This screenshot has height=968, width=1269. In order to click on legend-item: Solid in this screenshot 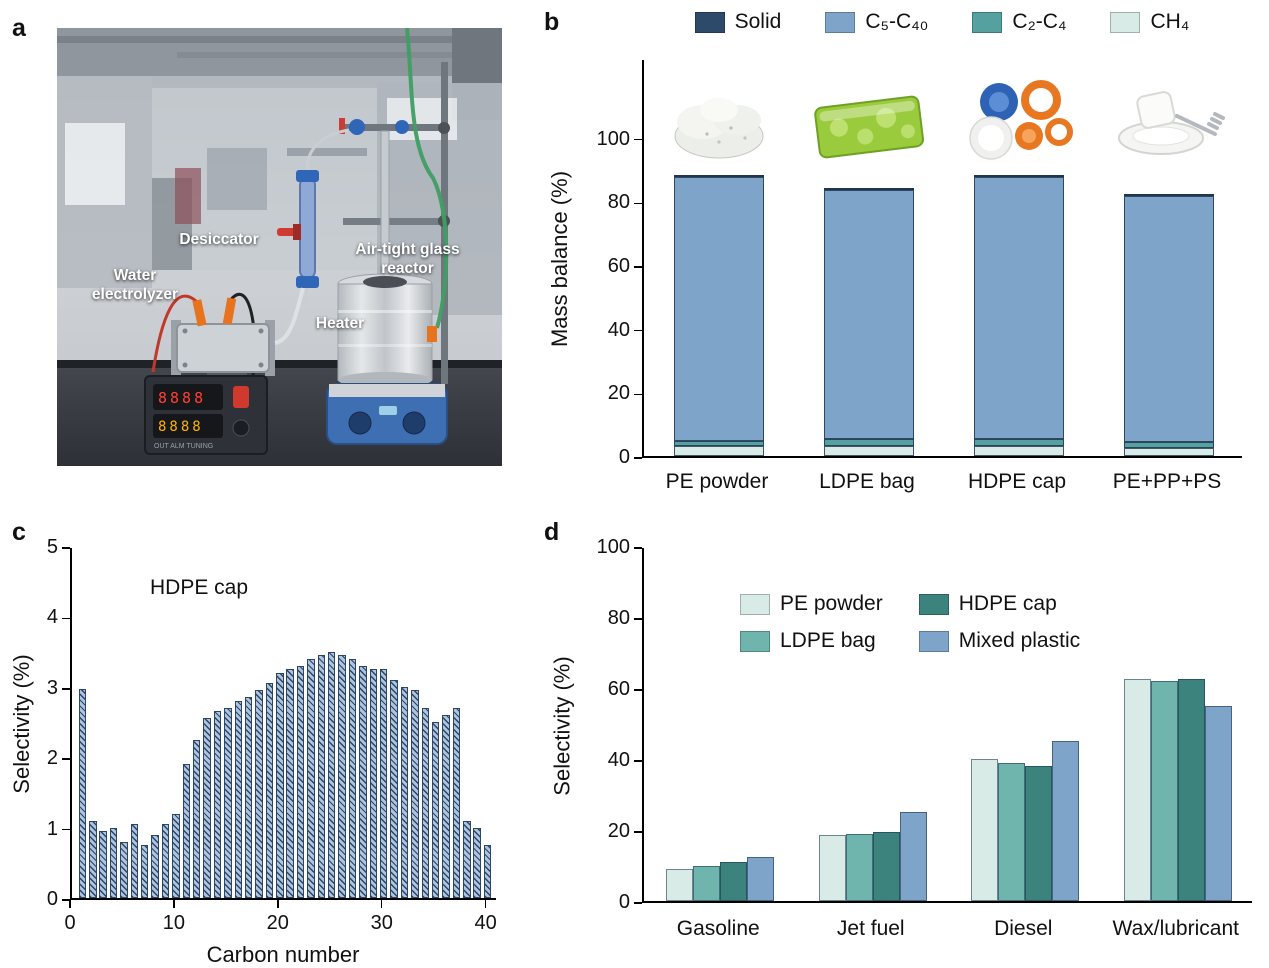, I will do `click(737, 22)`.